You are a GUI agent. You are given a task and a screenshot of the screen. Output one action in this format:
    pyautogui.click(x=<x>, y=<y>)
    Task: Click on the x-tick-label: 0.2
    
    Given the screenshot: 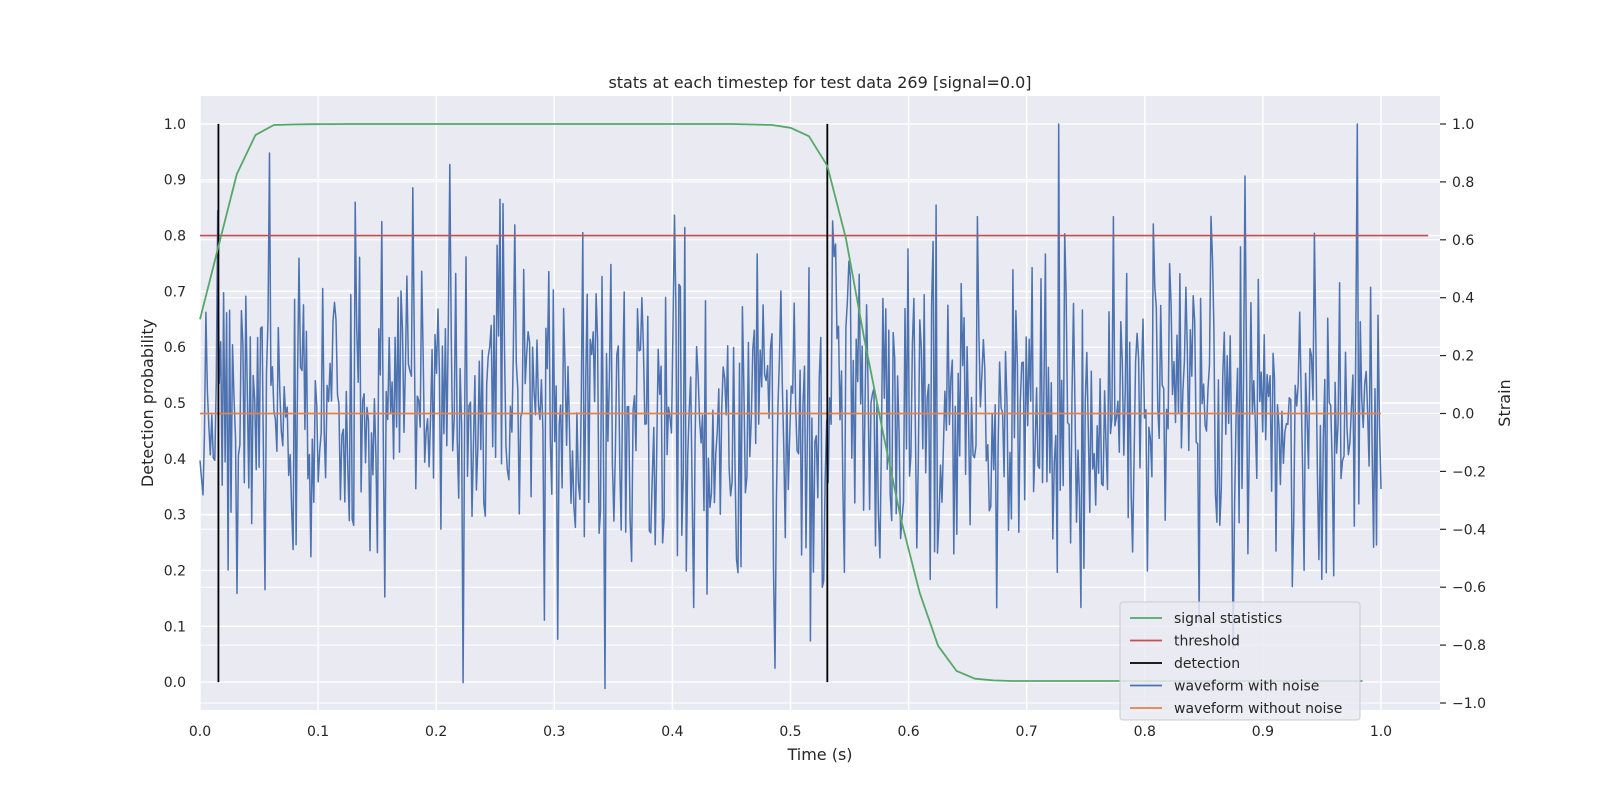 What is the action you would take?
    pyautogui.click(x=436, y=732)
    